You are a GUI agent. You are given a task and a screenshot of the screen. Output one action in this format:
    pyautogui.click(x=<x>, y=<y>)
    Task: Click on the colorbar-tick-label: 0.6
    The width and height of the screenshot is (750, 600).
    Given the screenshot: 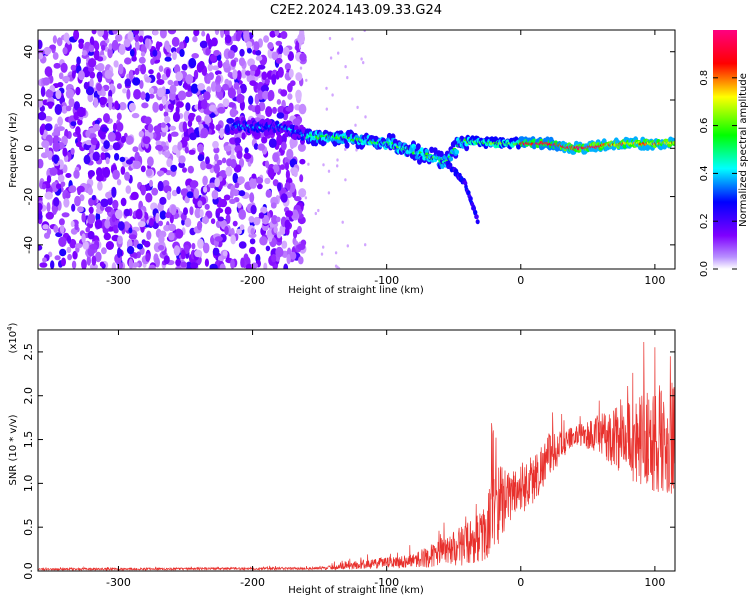 What is the action you would take?
    pyautogui.click(x=704, y=126)
    